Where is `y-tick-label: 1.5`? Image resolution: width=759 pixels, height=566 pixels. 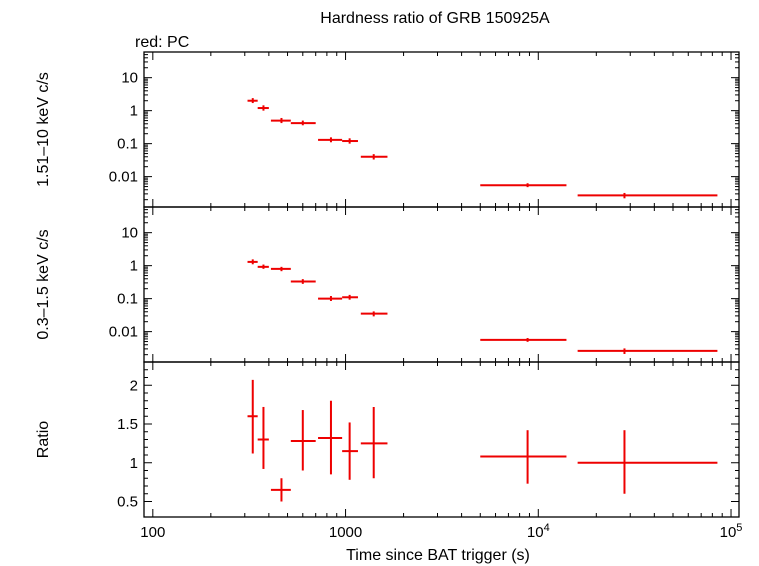 y-tick-label: 1.5 is located at coordinates (127, 424).